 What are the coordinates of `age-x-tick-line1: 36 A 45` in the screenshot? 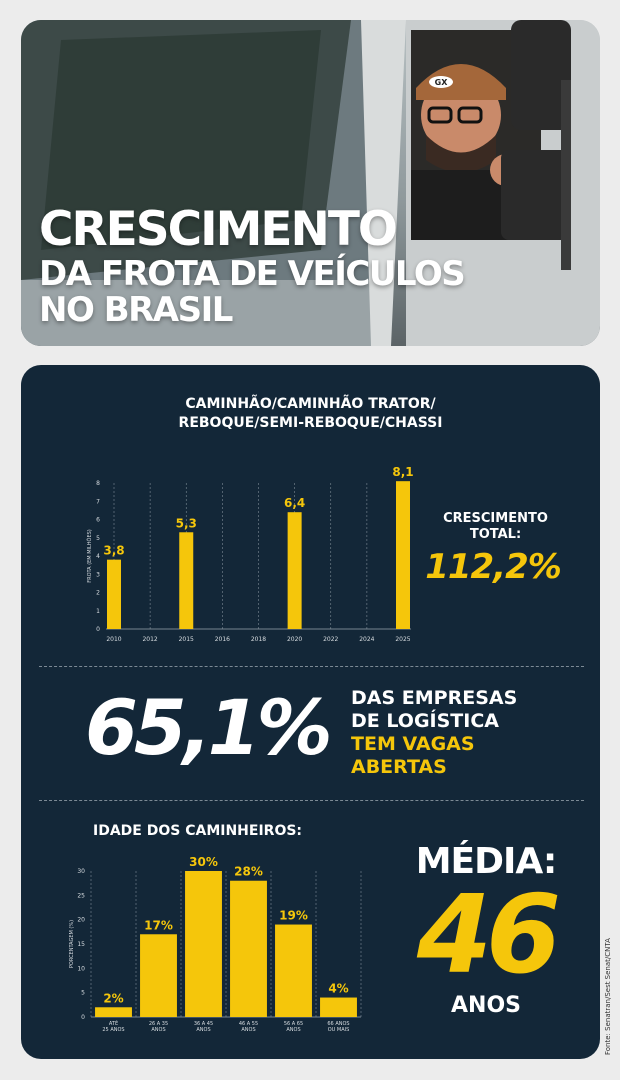 It's located at (203, 1024).